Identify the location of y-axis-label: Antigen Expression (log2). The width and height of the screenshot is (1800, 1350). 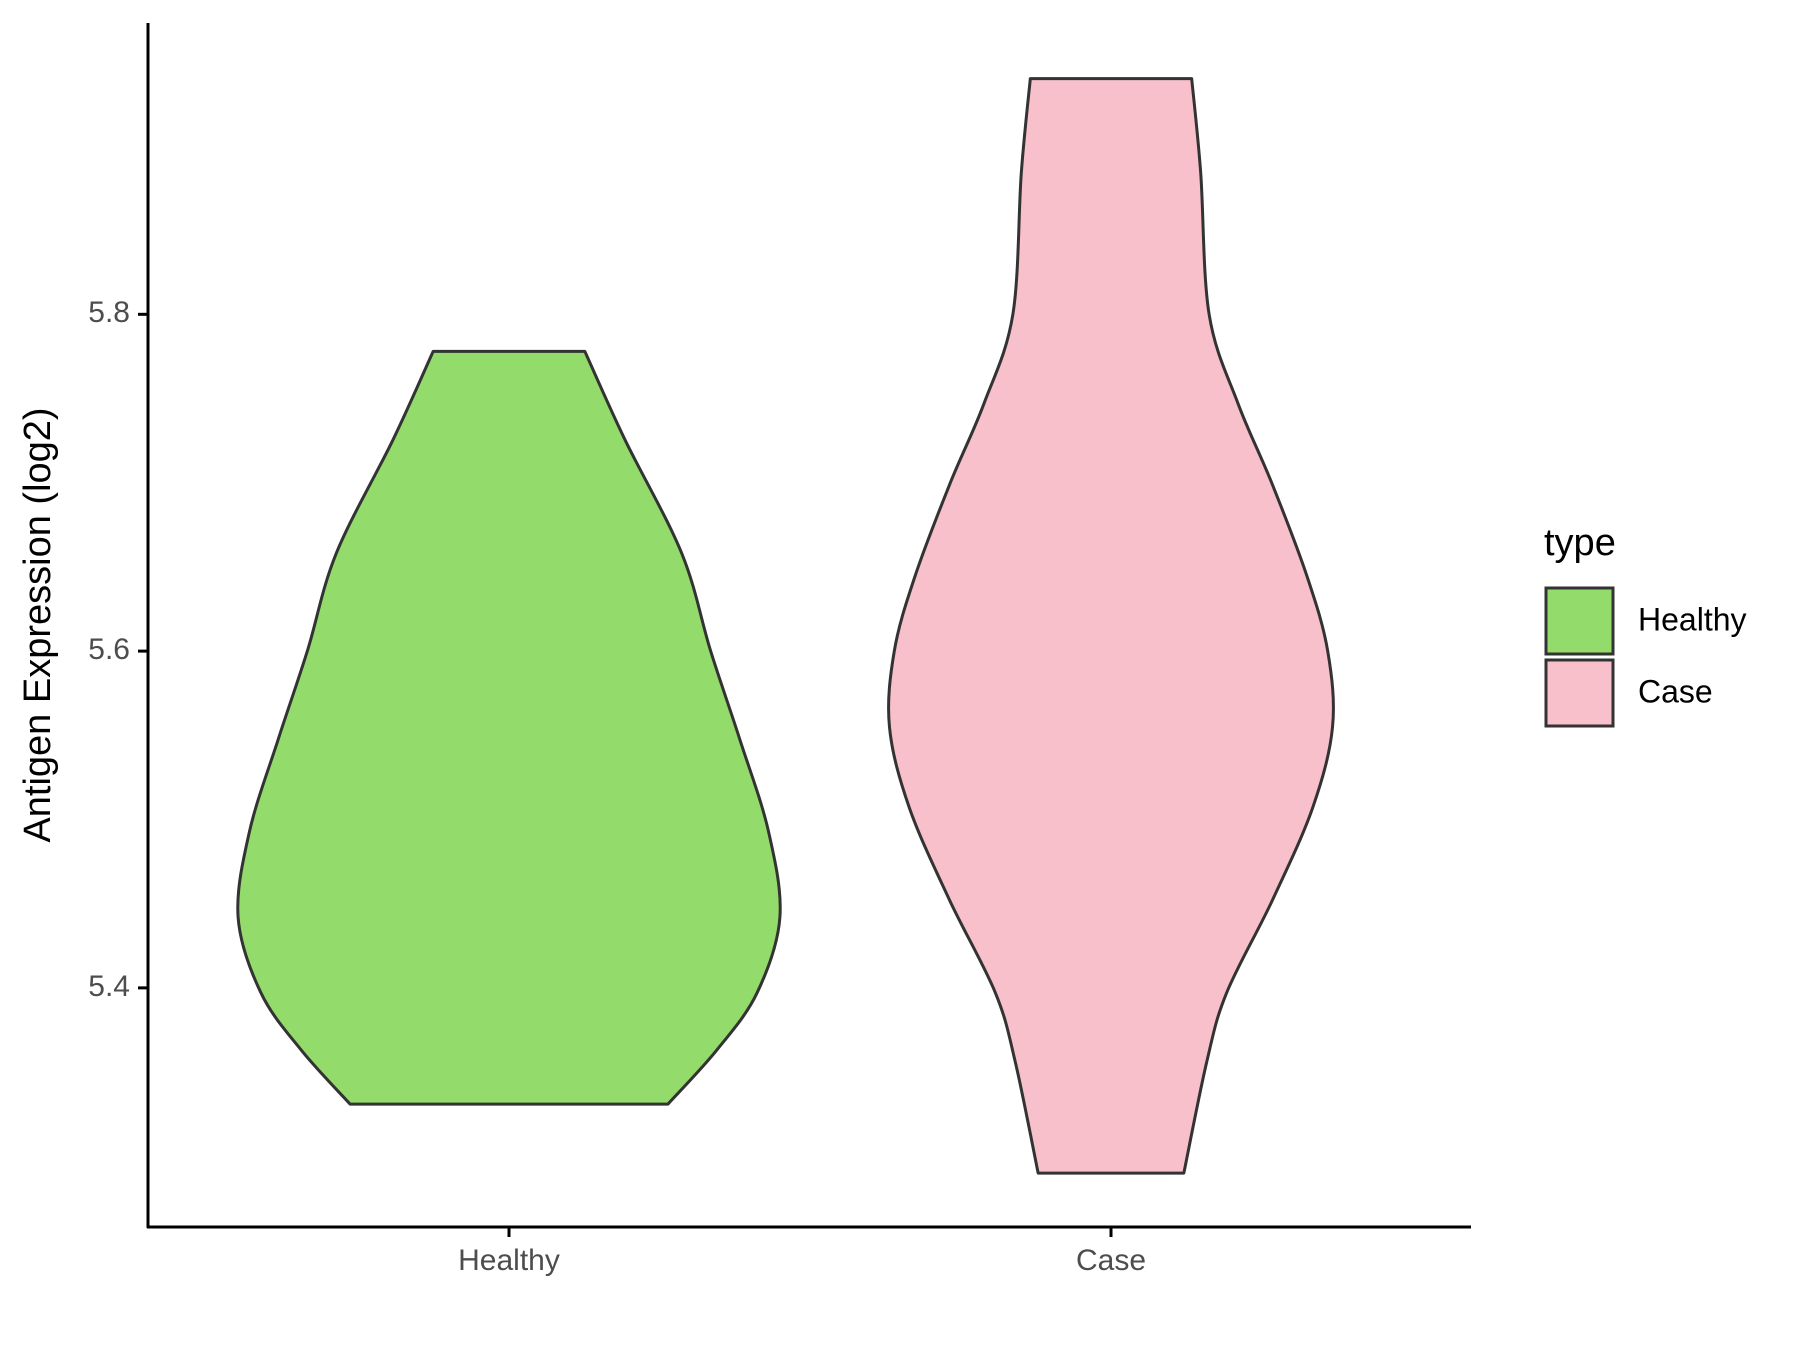
(38, 624).